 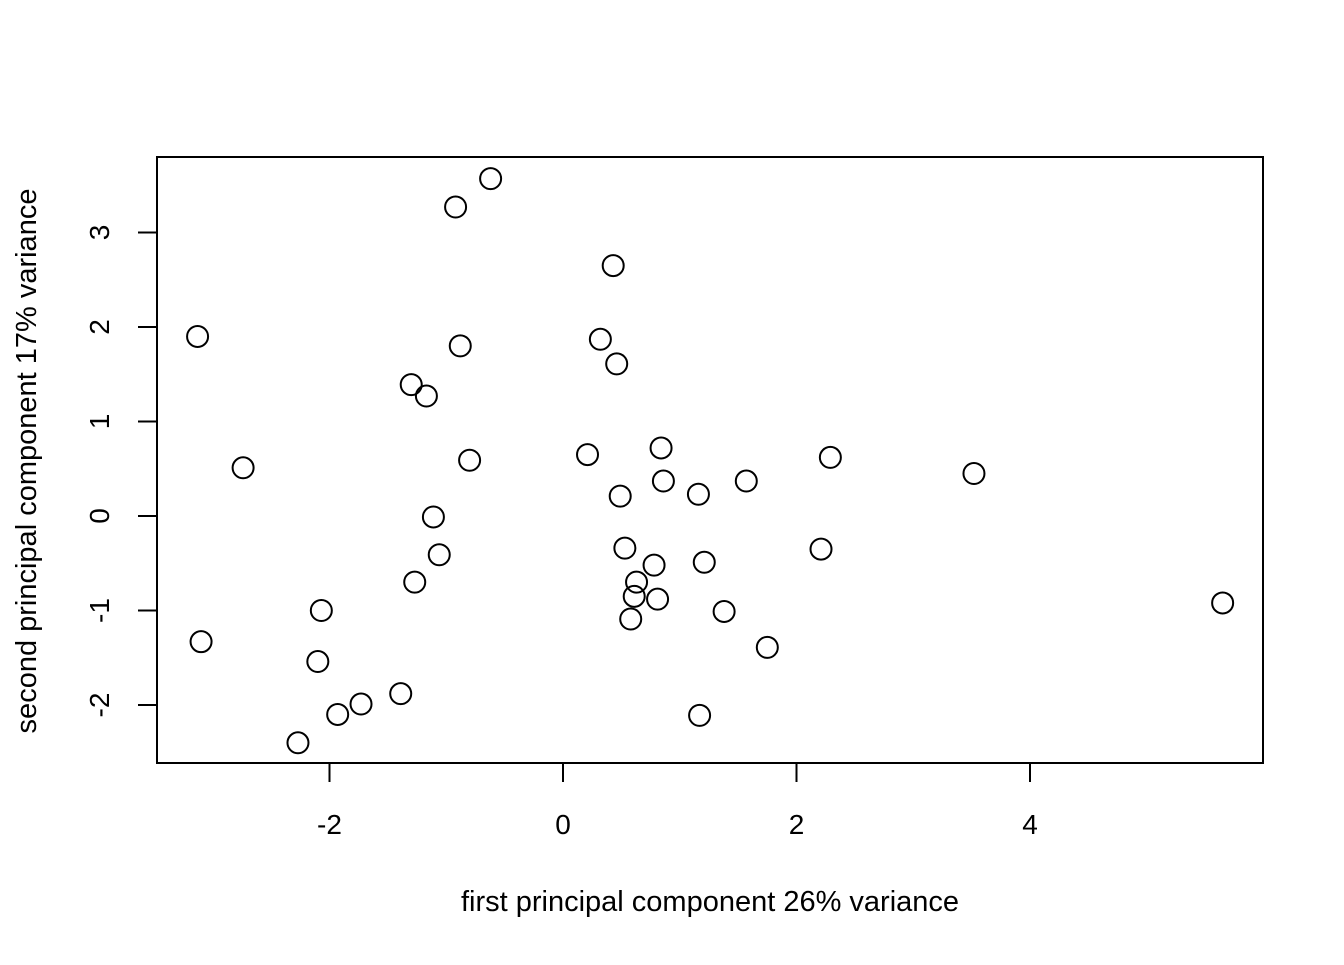 What do you see at coordinates (121, 471) in the screenshot?
I see `y-axis: -2 -1 0 1 2 3` at bounding box center [121, 471].